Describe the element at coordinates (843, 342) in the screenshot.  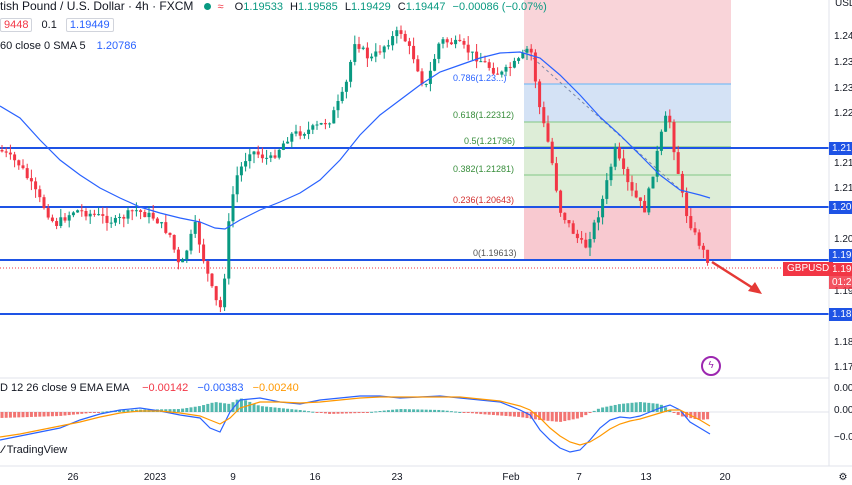
I see `price-tick: 1.18` at that location.